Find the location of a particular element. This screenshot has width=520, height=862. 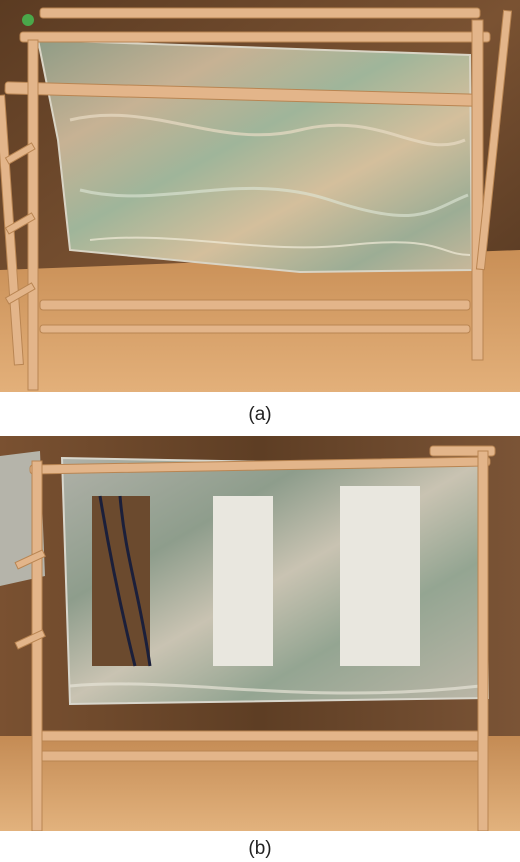

frame-left-post is located at coordinates (37, 645).